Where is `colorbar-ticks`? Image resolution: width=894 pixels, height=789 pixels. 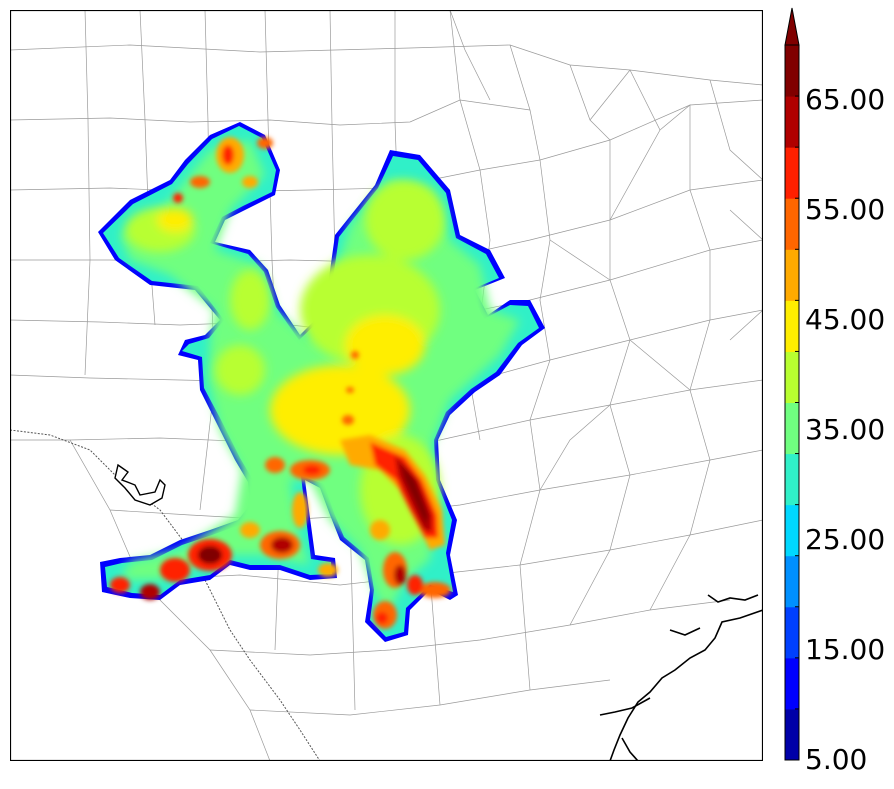 colorbar-ticks is located at coordinates (797, 402).